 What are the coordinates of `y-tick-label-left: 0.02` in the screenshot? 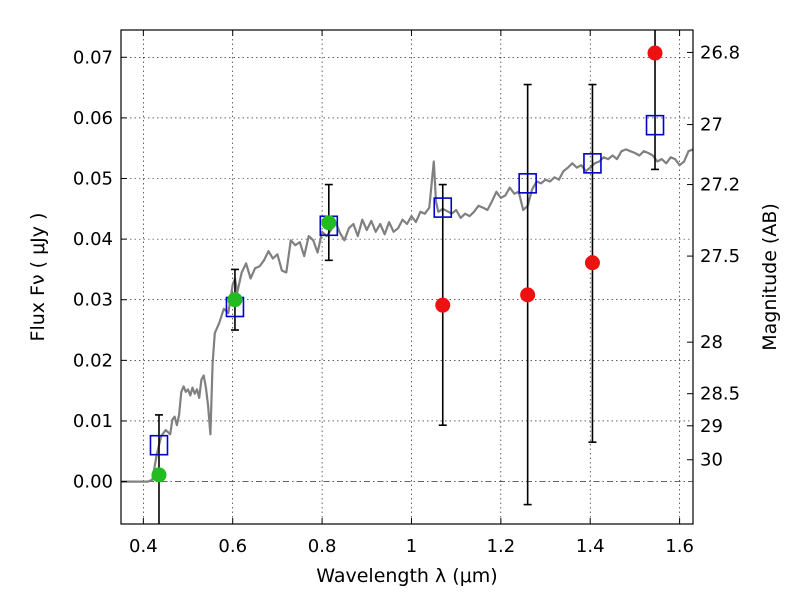 It's located at (93, 360).